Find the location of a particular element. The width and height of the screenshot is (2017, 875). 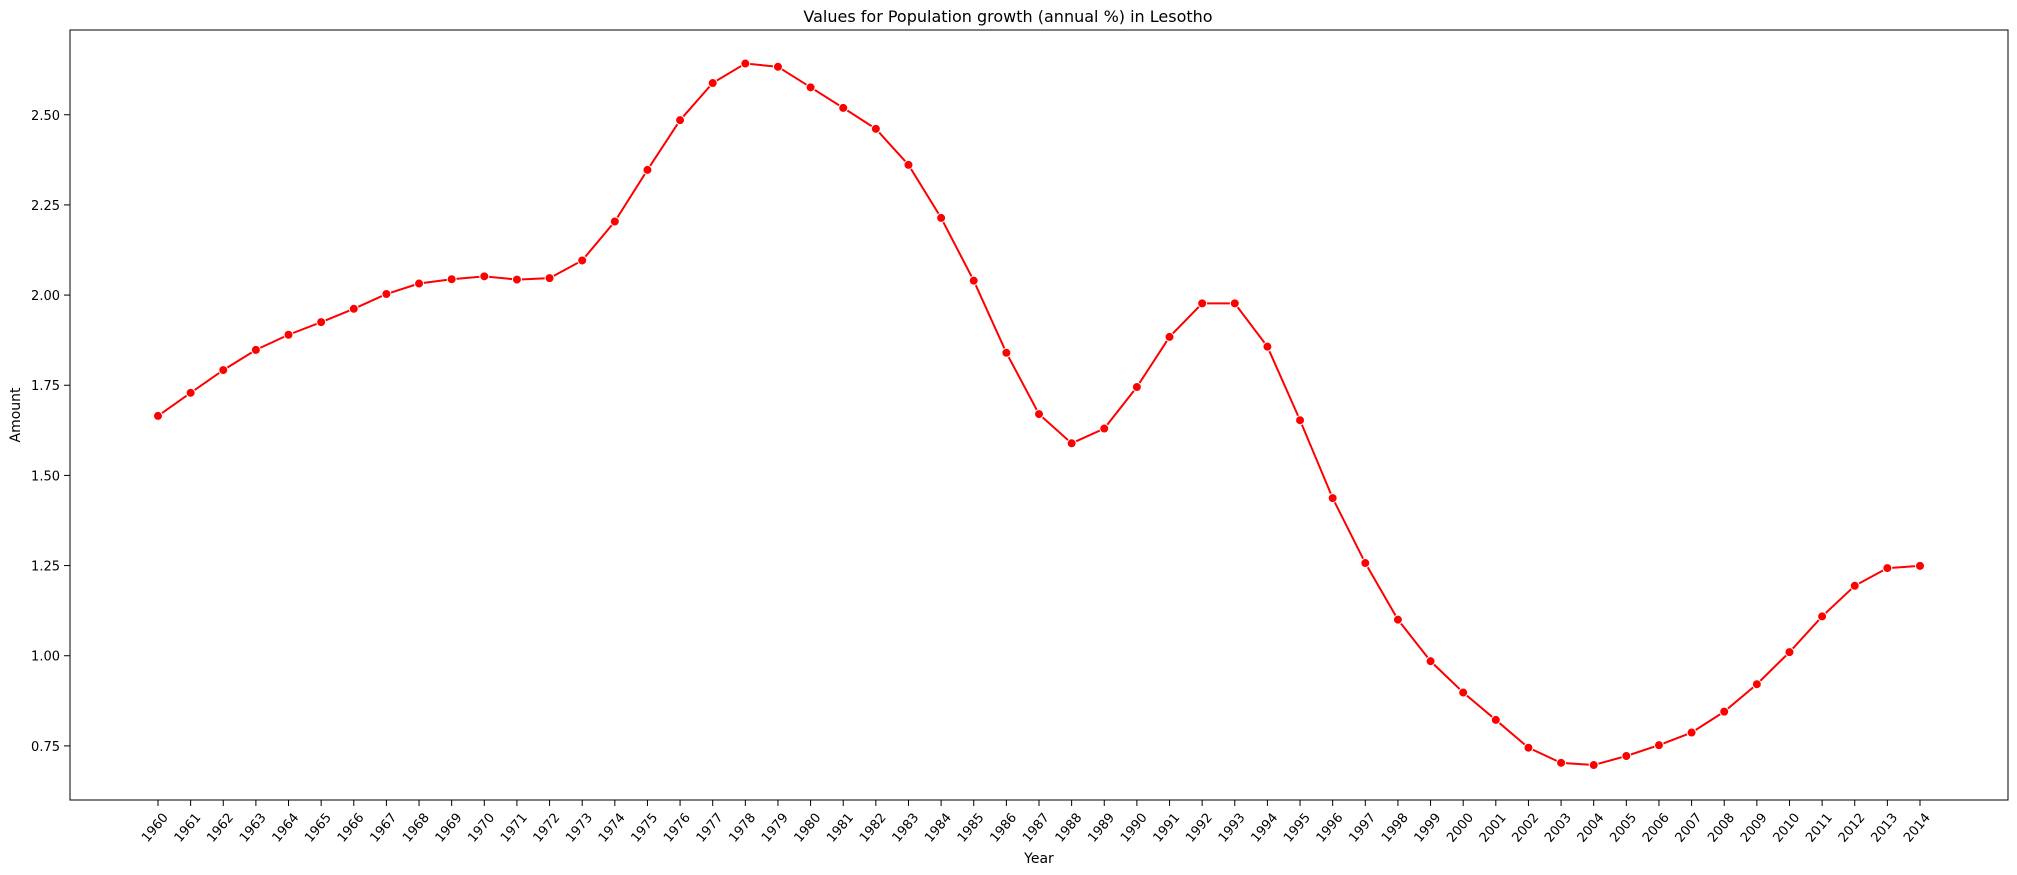

x-tick-label: 2006 is located at coordinates (1656, 828).